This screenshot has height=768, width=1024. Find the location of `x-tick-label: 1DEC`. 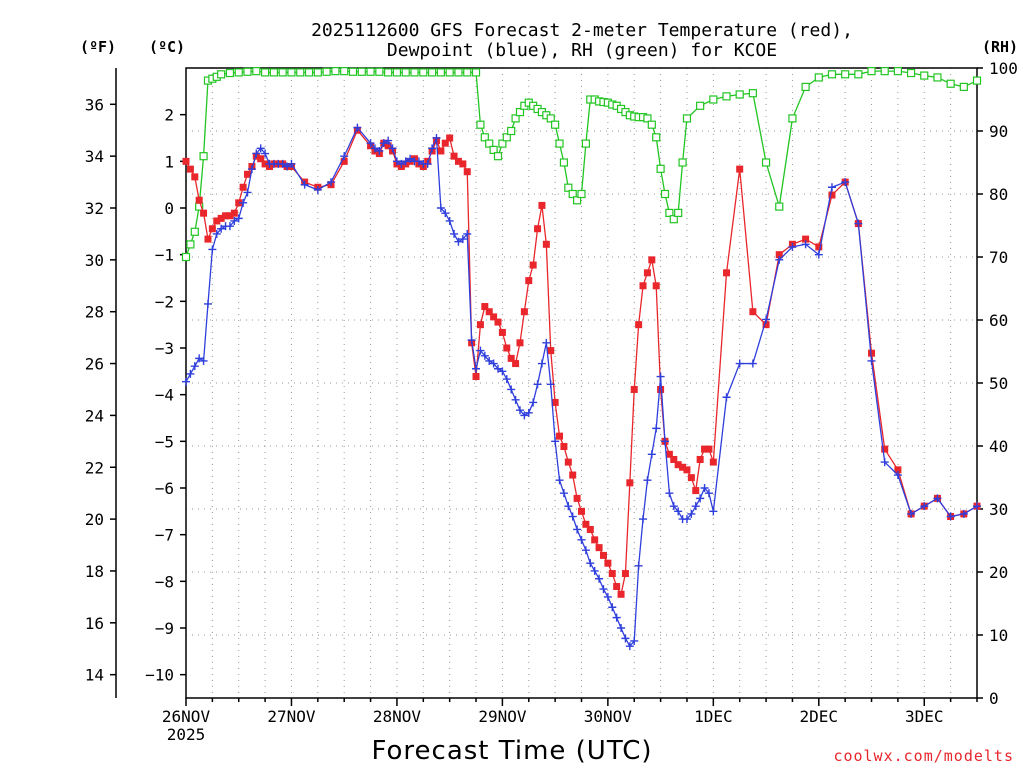

x-tick-label: 1DEC is located at coordinates (713, 716).